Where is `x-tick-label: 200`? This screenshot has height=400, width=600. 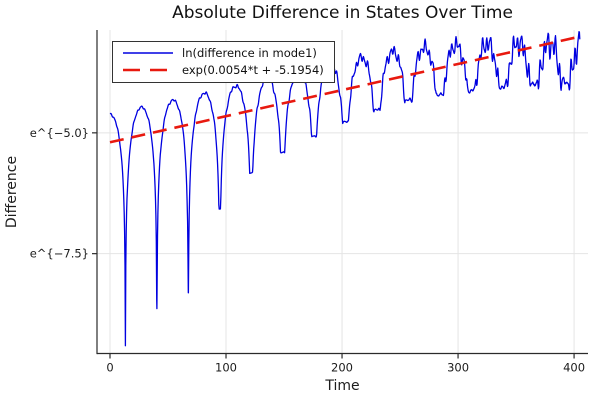 x-tick-label: 200 is located at coordinates (342, 368).